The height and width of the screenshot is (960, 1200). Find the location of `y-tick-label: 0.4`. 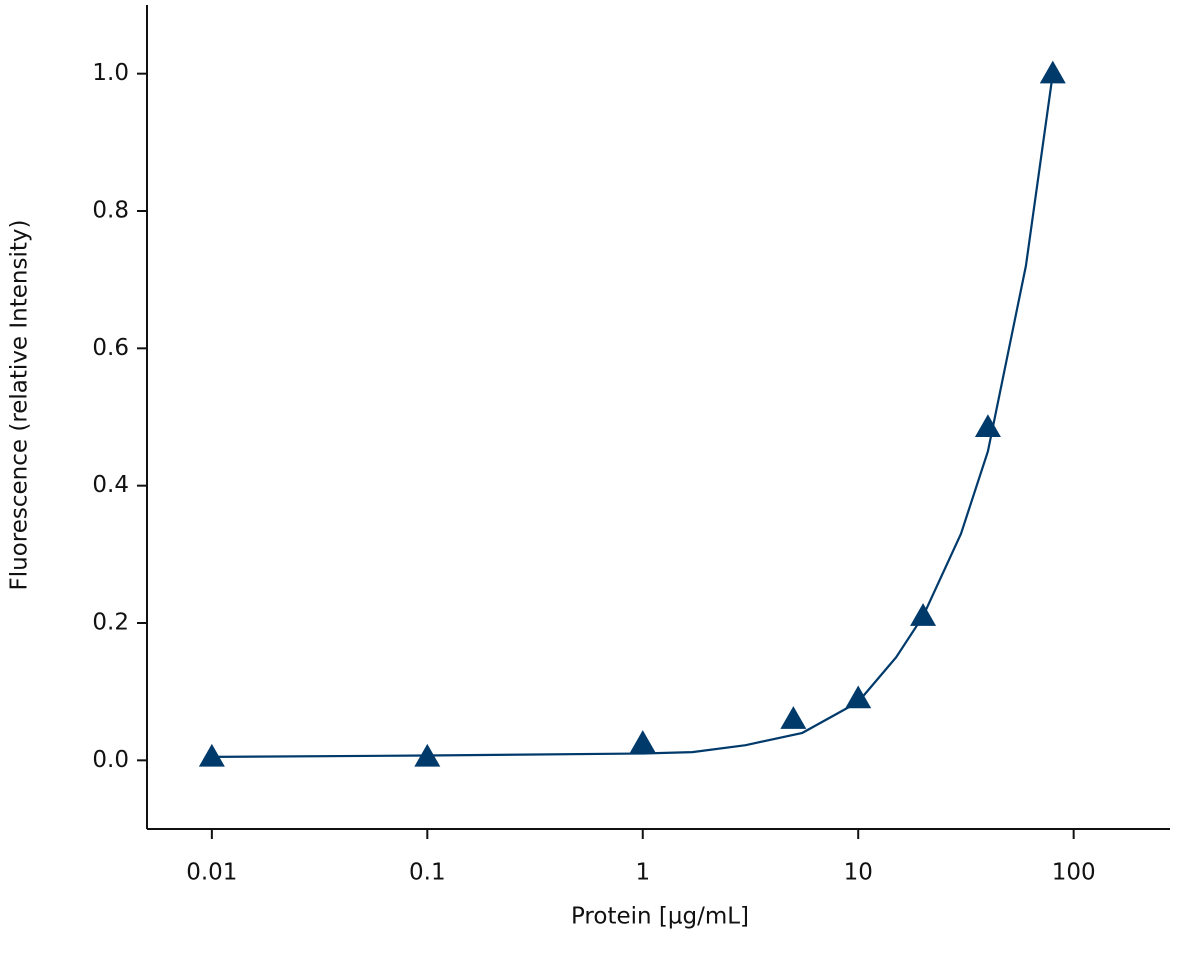

y-tick-label: 0.4 is located at coordinates (110, 485).